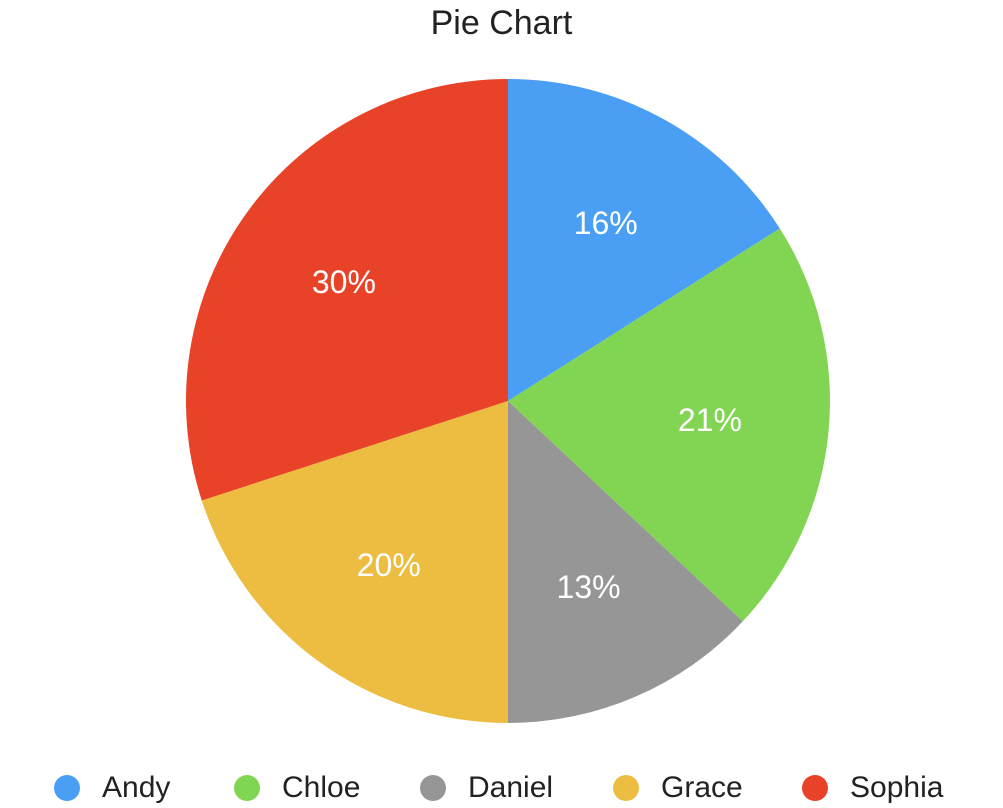 This screenshot has height=808, width=1003. I want to click on legend-item-daniel: Daniel, so click(486, 788).